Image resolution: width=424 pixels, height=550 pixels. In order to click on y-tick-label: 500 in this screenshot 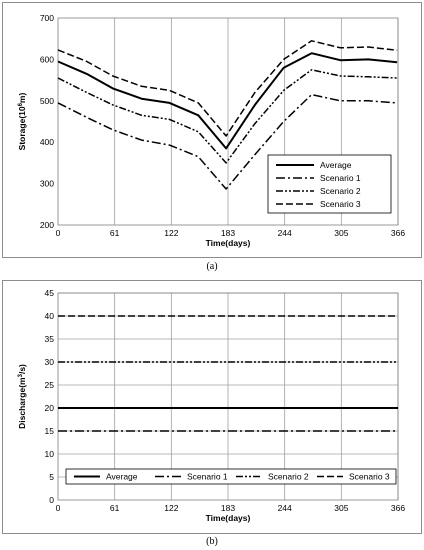, I will do `click(47, 101)`.